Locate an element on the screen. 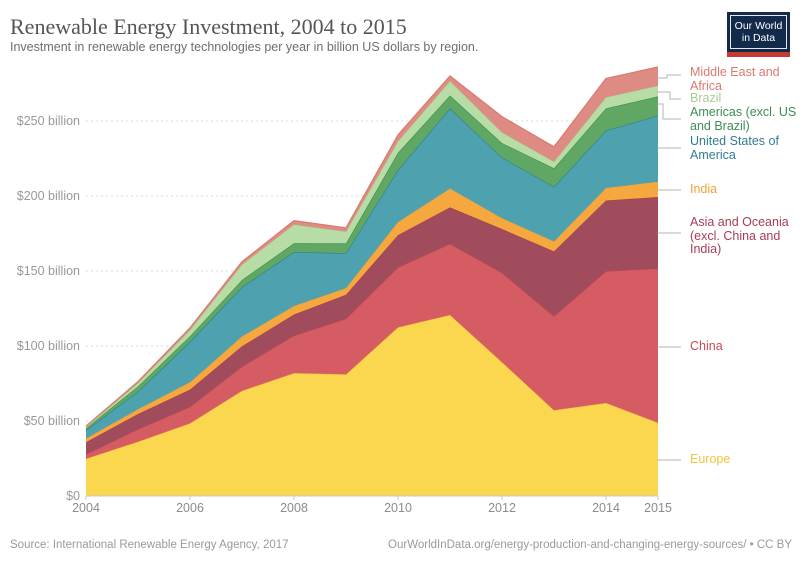 This screenshot has height=565, width=800. x-axis-label: 2015 is located at coordinates (658, 508).